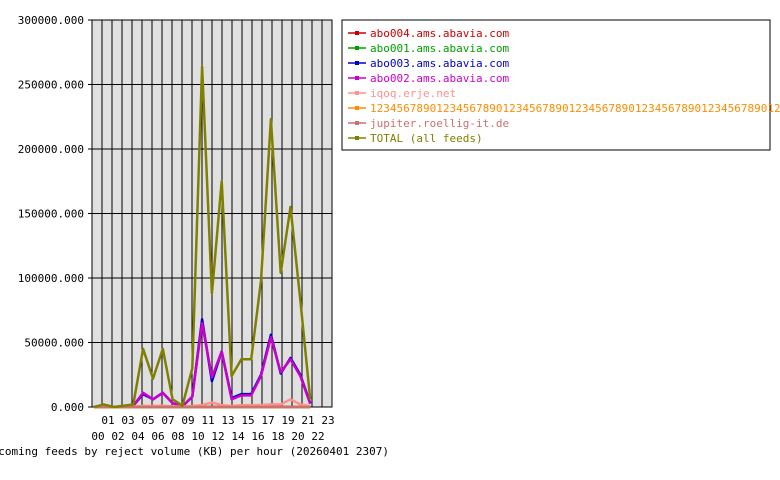  What do you see at coordinates (267, 420) in the screenshot?
I see `x-tick-label: 17` at bounding box center [267, 420].